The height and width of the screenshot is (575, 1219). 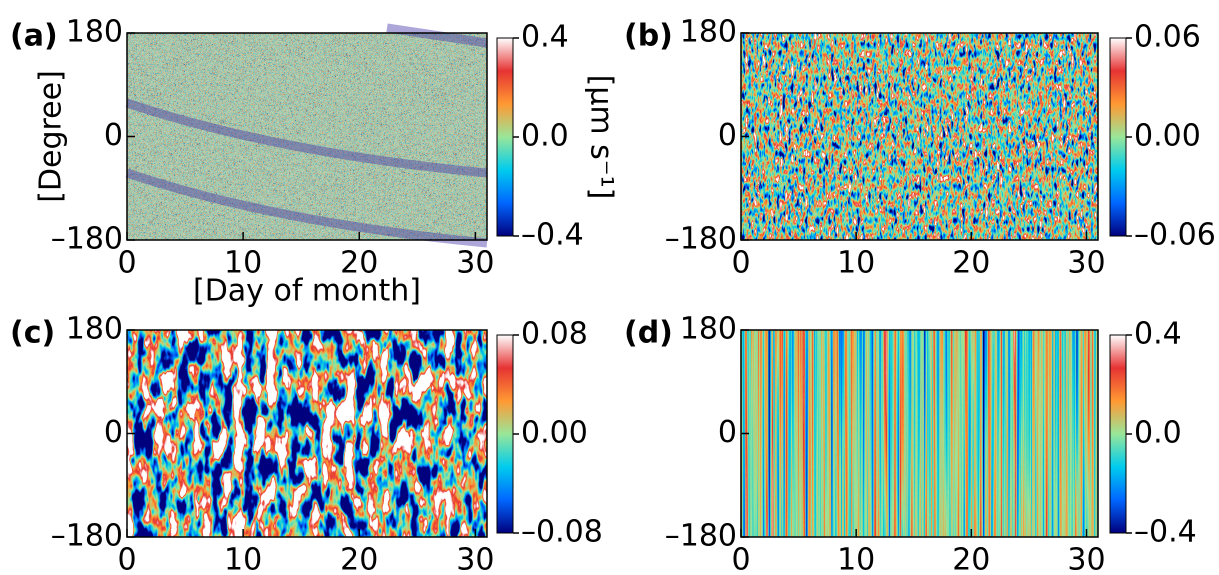 I want to click on colorbar-tick-label: –0.08, so click(x=562, y=532).